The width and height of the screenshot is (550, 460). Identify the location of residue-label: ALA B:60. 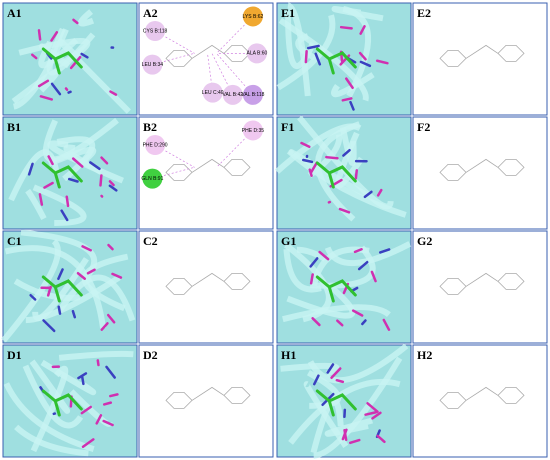
(256, 54).